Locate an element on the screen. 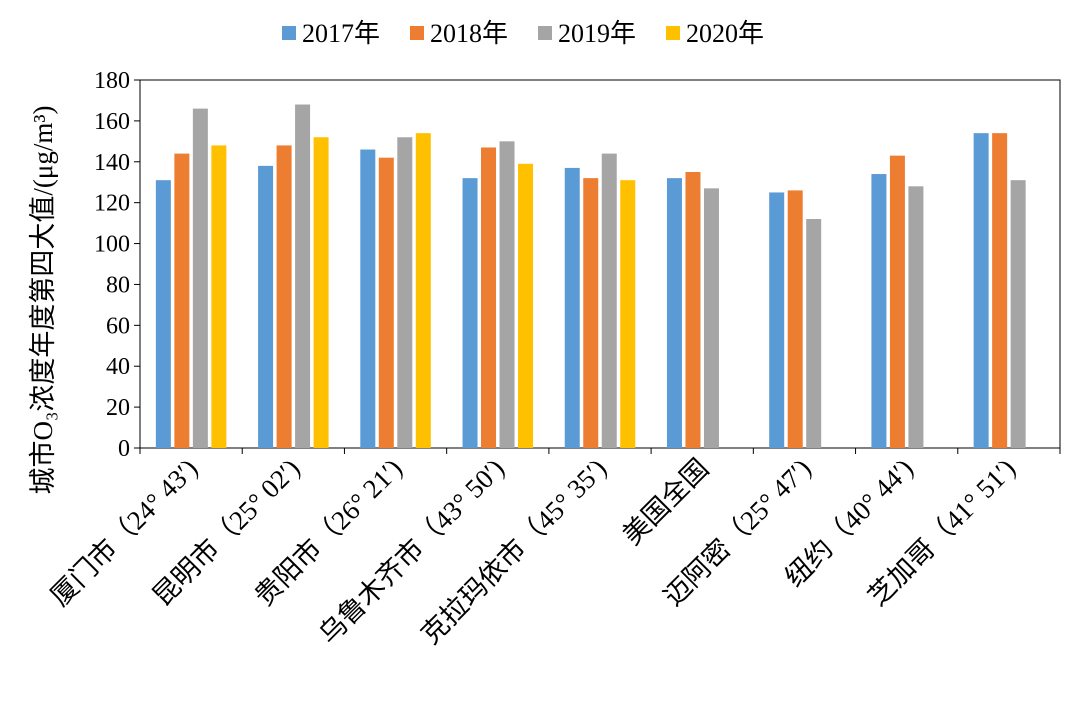 This screenshot has width=1080, height=721. bar-2018年-6 is located at coordinates (795, 319).